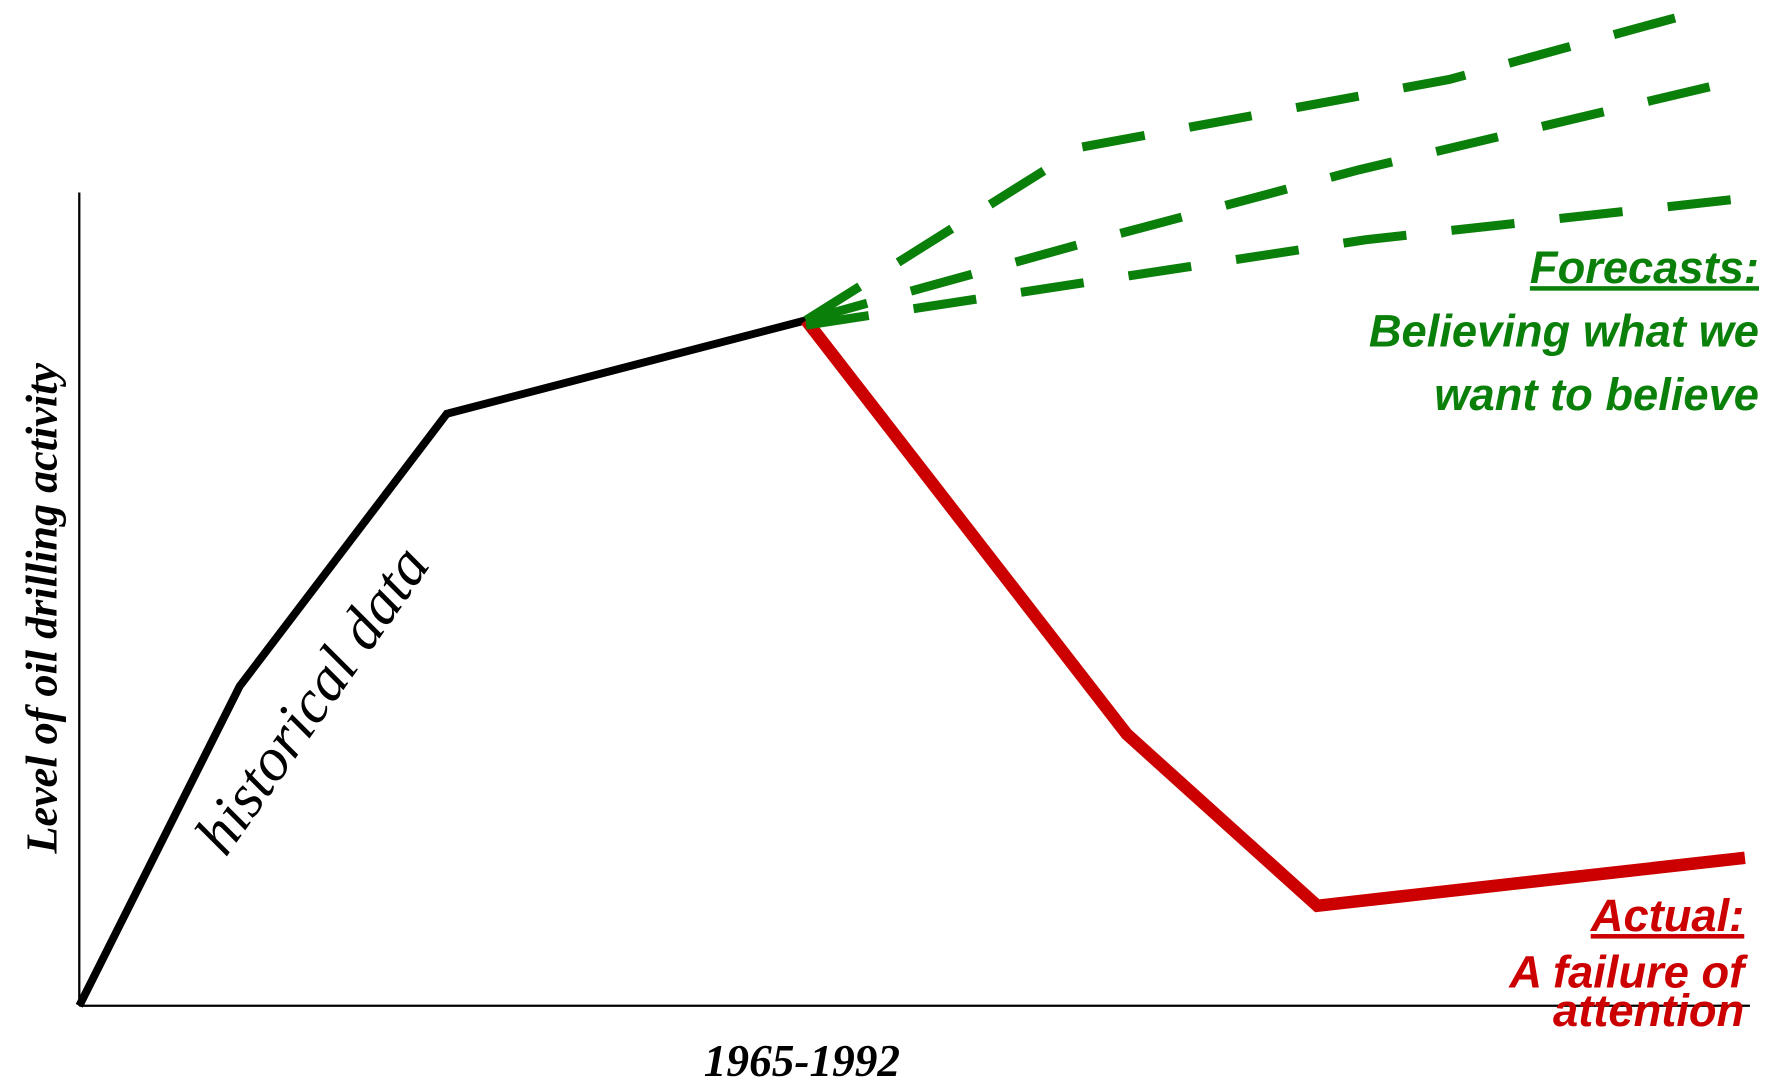 Image resolution: width=1776 pixels, height=1081 pixels. What do you see at coordinates (42, 609) in the screenshot?
I see `y-axis-label: Level of oil drilling activity` at bounding box center [42, 609].